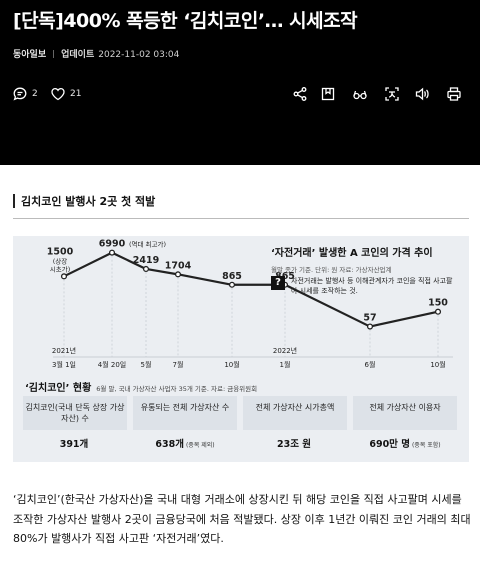 Image resolution: width=480 pixels, height=563 pixels. I want to click on stat-card: 전체 가상자산 이용자 690만 명 (중복 포함), so click(405, 427).